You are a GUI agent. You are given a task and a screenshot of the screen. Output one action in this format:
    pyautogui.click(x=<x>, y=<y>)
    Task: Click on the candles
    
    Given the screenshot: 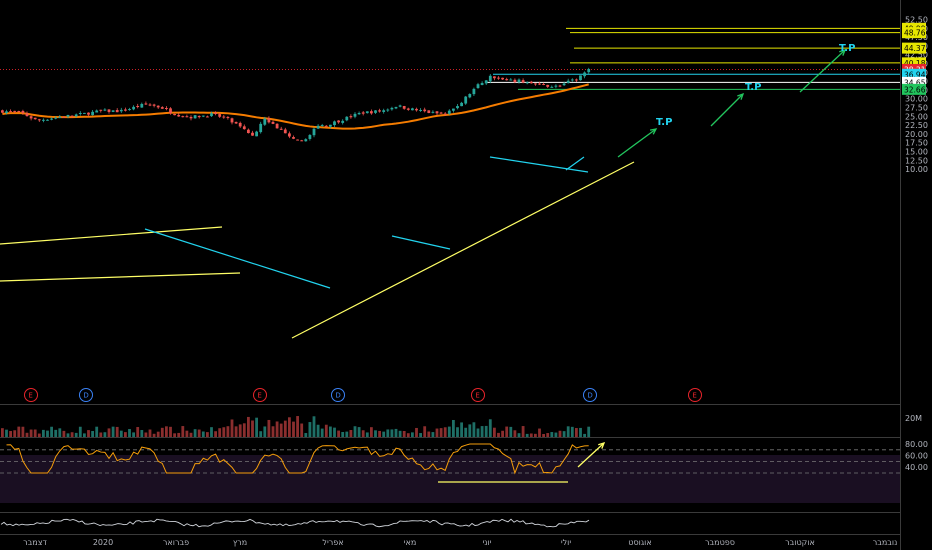 What is the action you would take?
    pyautogui.click(x=296, y=104)
    